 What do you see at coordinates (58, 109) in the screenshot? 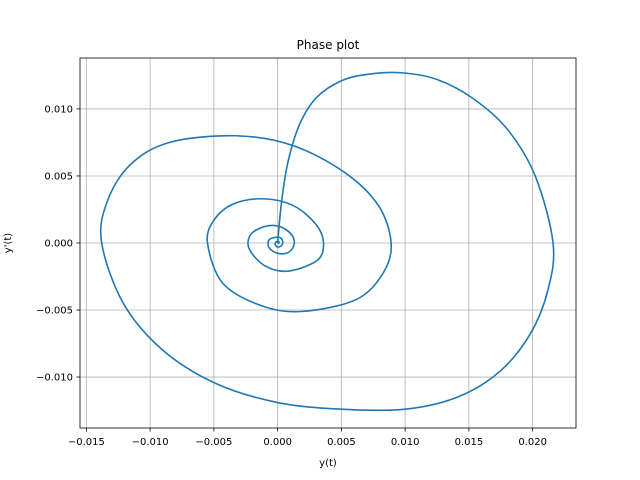
I see `y-tick-label: 0.010` at bounding box center [58, 109].